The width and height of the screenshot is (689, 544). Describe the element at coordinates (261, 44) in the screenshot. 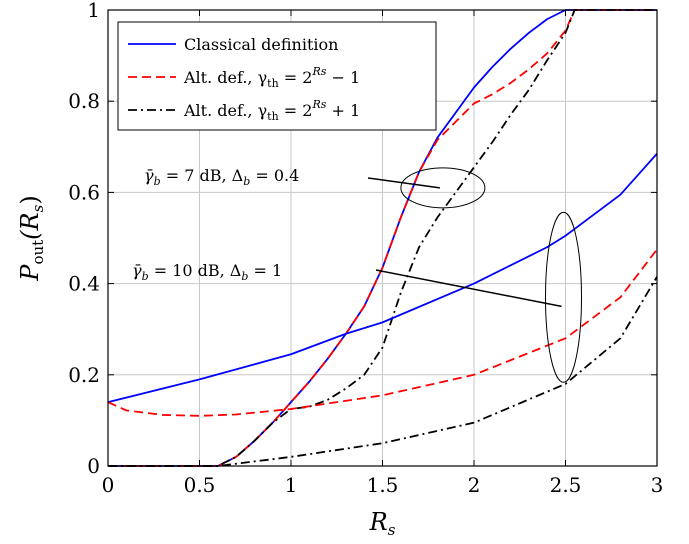

I see `legend-entry-1: Classical definition` at that location.